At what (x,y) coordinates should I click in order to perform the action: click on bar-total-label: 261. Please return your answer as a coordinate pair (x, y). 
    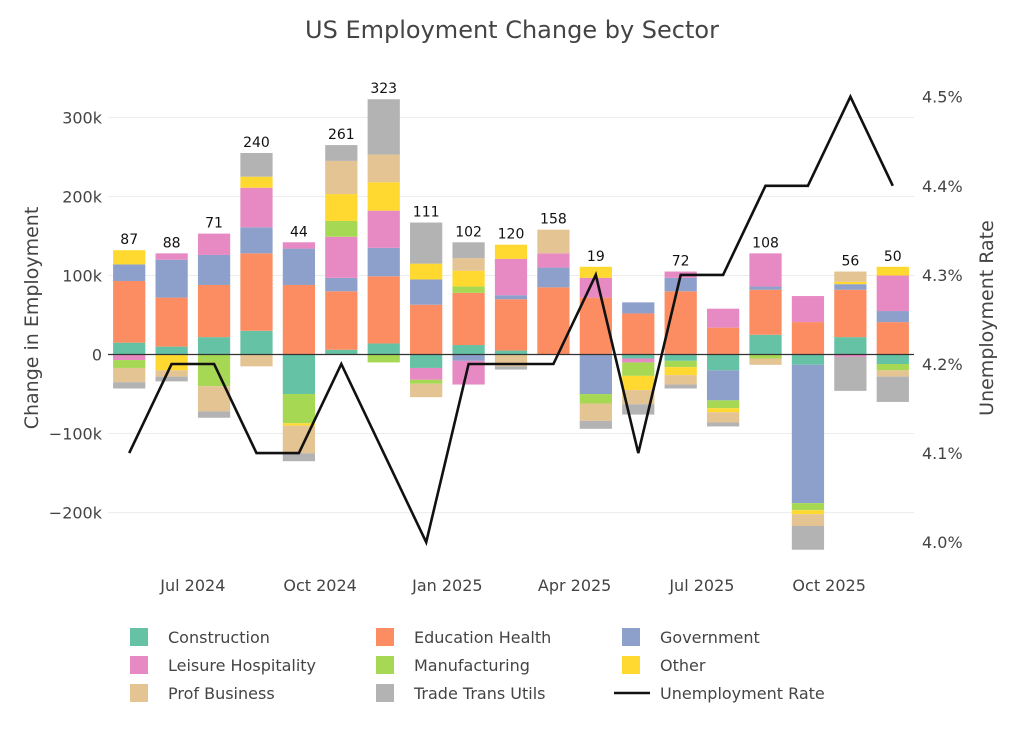
    Looking at the image, I should click on (341, 135).